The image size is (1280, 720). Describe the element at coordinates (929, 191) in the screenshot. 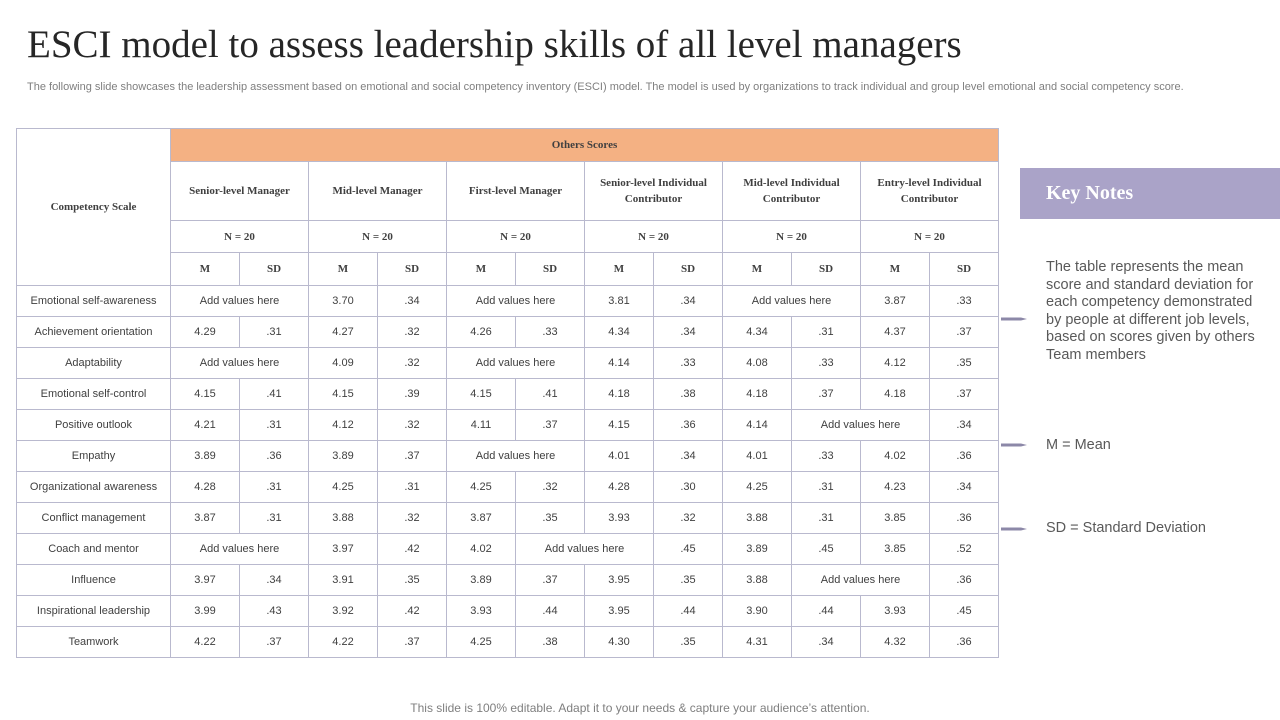

I see `level-header: Entry-level Individual Contributor` at that location.